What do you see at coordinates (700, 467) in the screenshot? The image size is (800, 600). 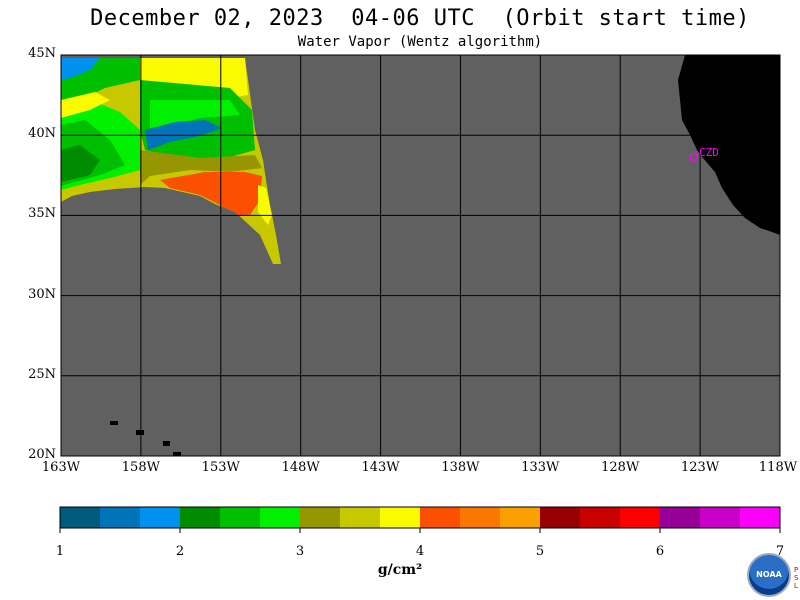 I see `longitude-label: 123W` at bounding box center [700, 467].